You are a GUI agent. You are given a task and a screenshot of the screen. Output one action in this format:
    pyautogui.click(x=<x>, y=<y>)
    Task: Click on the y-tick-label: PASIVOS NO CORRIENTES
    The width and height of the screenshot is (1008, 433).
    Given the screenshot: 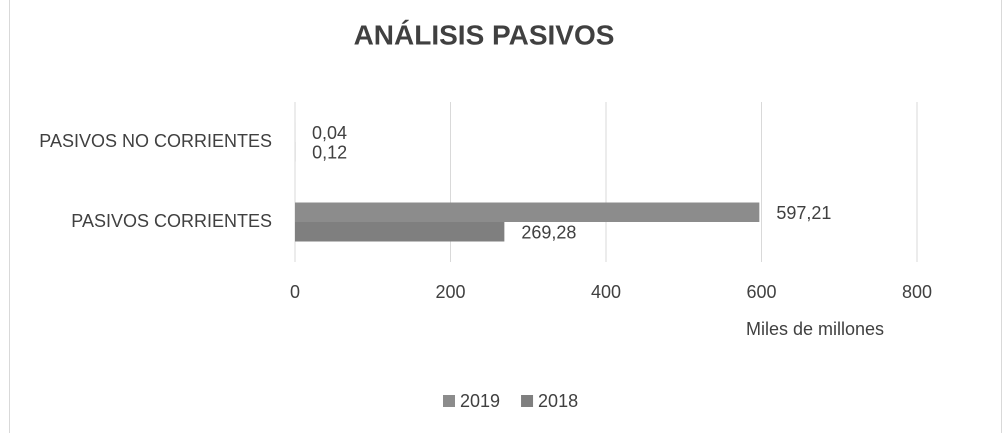 What is the action you would take?
    pyautogui.click(x=155, y=141)
    